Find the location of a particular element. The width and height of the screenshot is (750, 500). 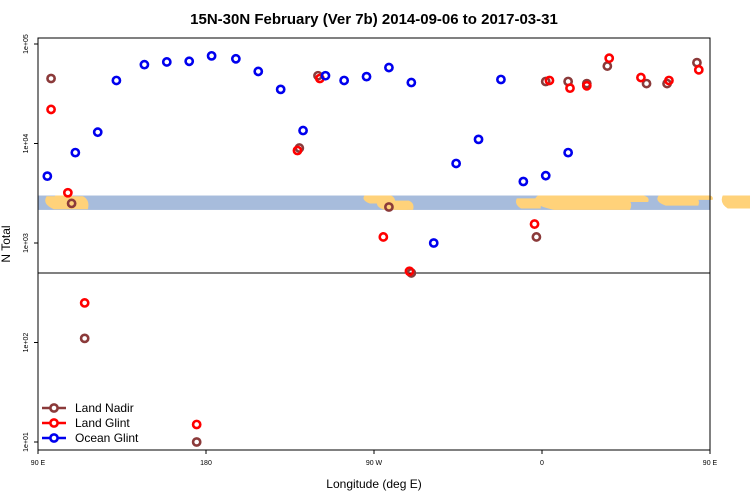

x-tick-label: 0 is located at coordinates (542, 463).